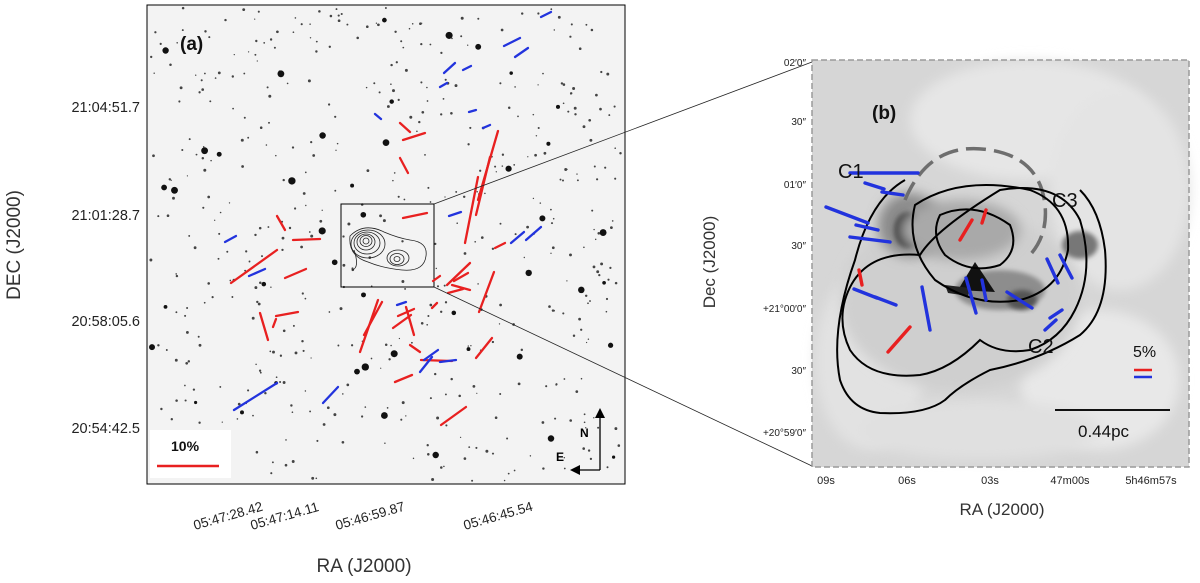 This screenshot has width=1200, height=583. What do you see at coordinates (1041, 347) in the screenshot?
I see `clump-label-c2: C2` at bounding box center [1041, 347].